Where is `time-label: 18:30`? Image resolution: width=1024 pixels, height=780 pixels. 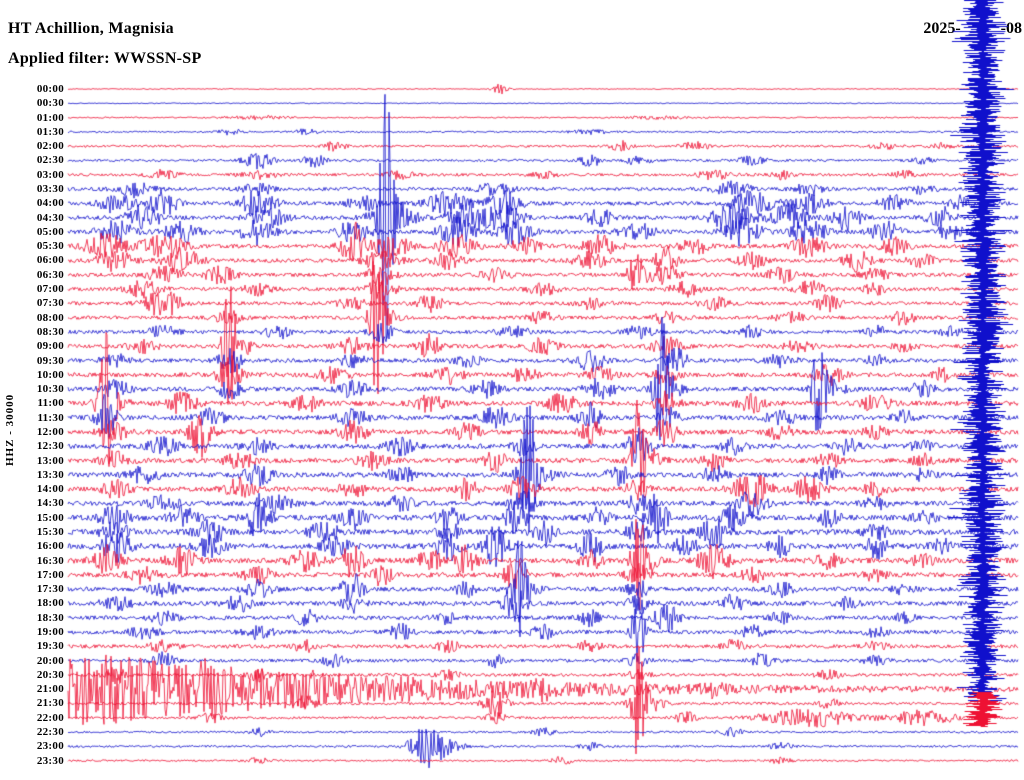 time-label: 18:30 is located at coordinates (50, 617).